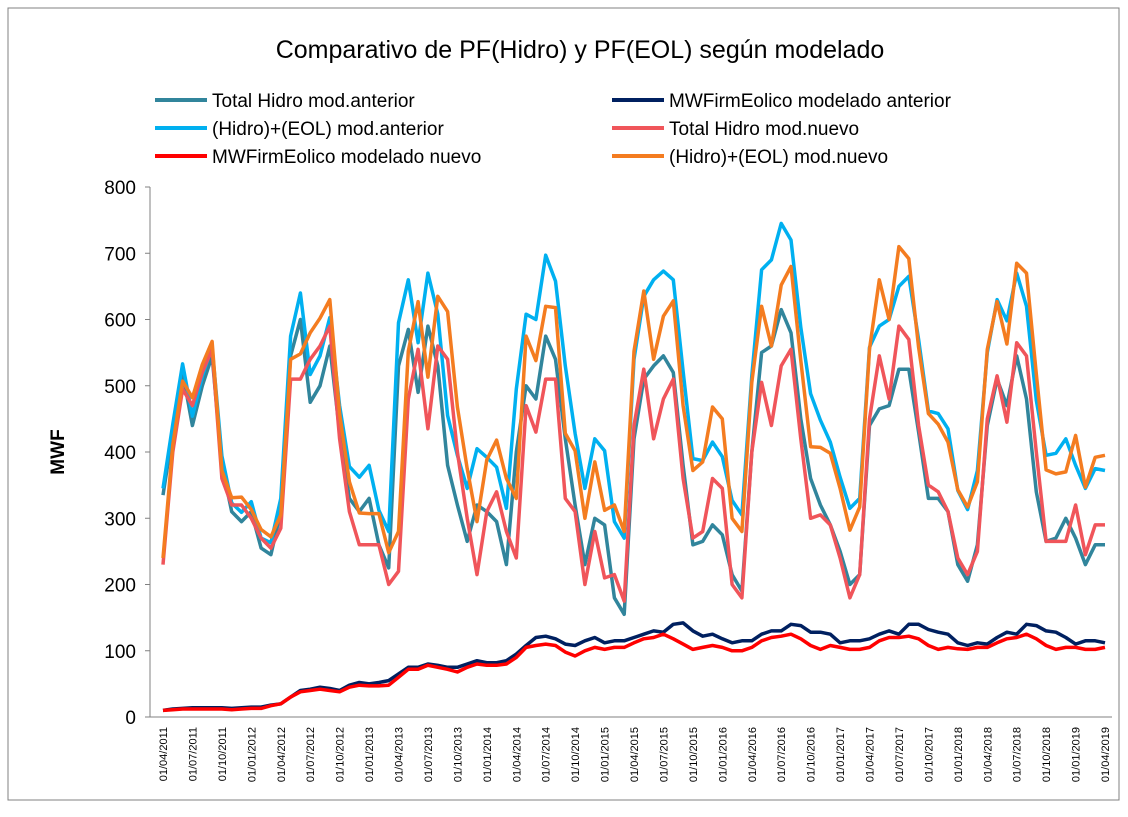  What do you see at coordinates (810, 101) in the screenshot?
I see `legend-label: MWFirmEolico modelado anterior` at bounding box center [810, 101].